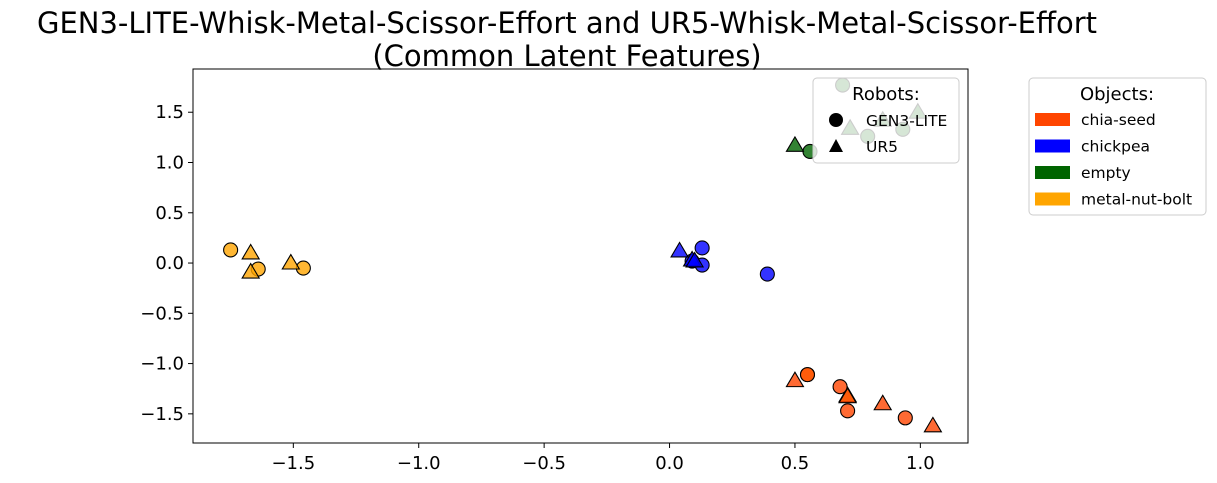 The width and height of the screenshot is (1217, 483). Describe the element at coordinates (419, 463) in the screenshot. I see `x-tick-label: −1.0` at that location.